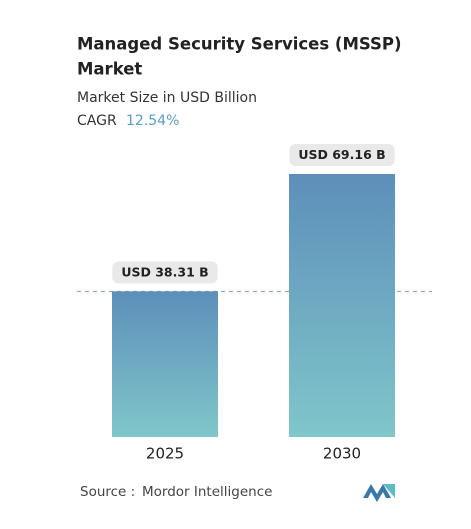 This screenshot has width=471, height=529. Describe the element at coordinates (379, 493) in the screenshot. I see `logo` at that location.